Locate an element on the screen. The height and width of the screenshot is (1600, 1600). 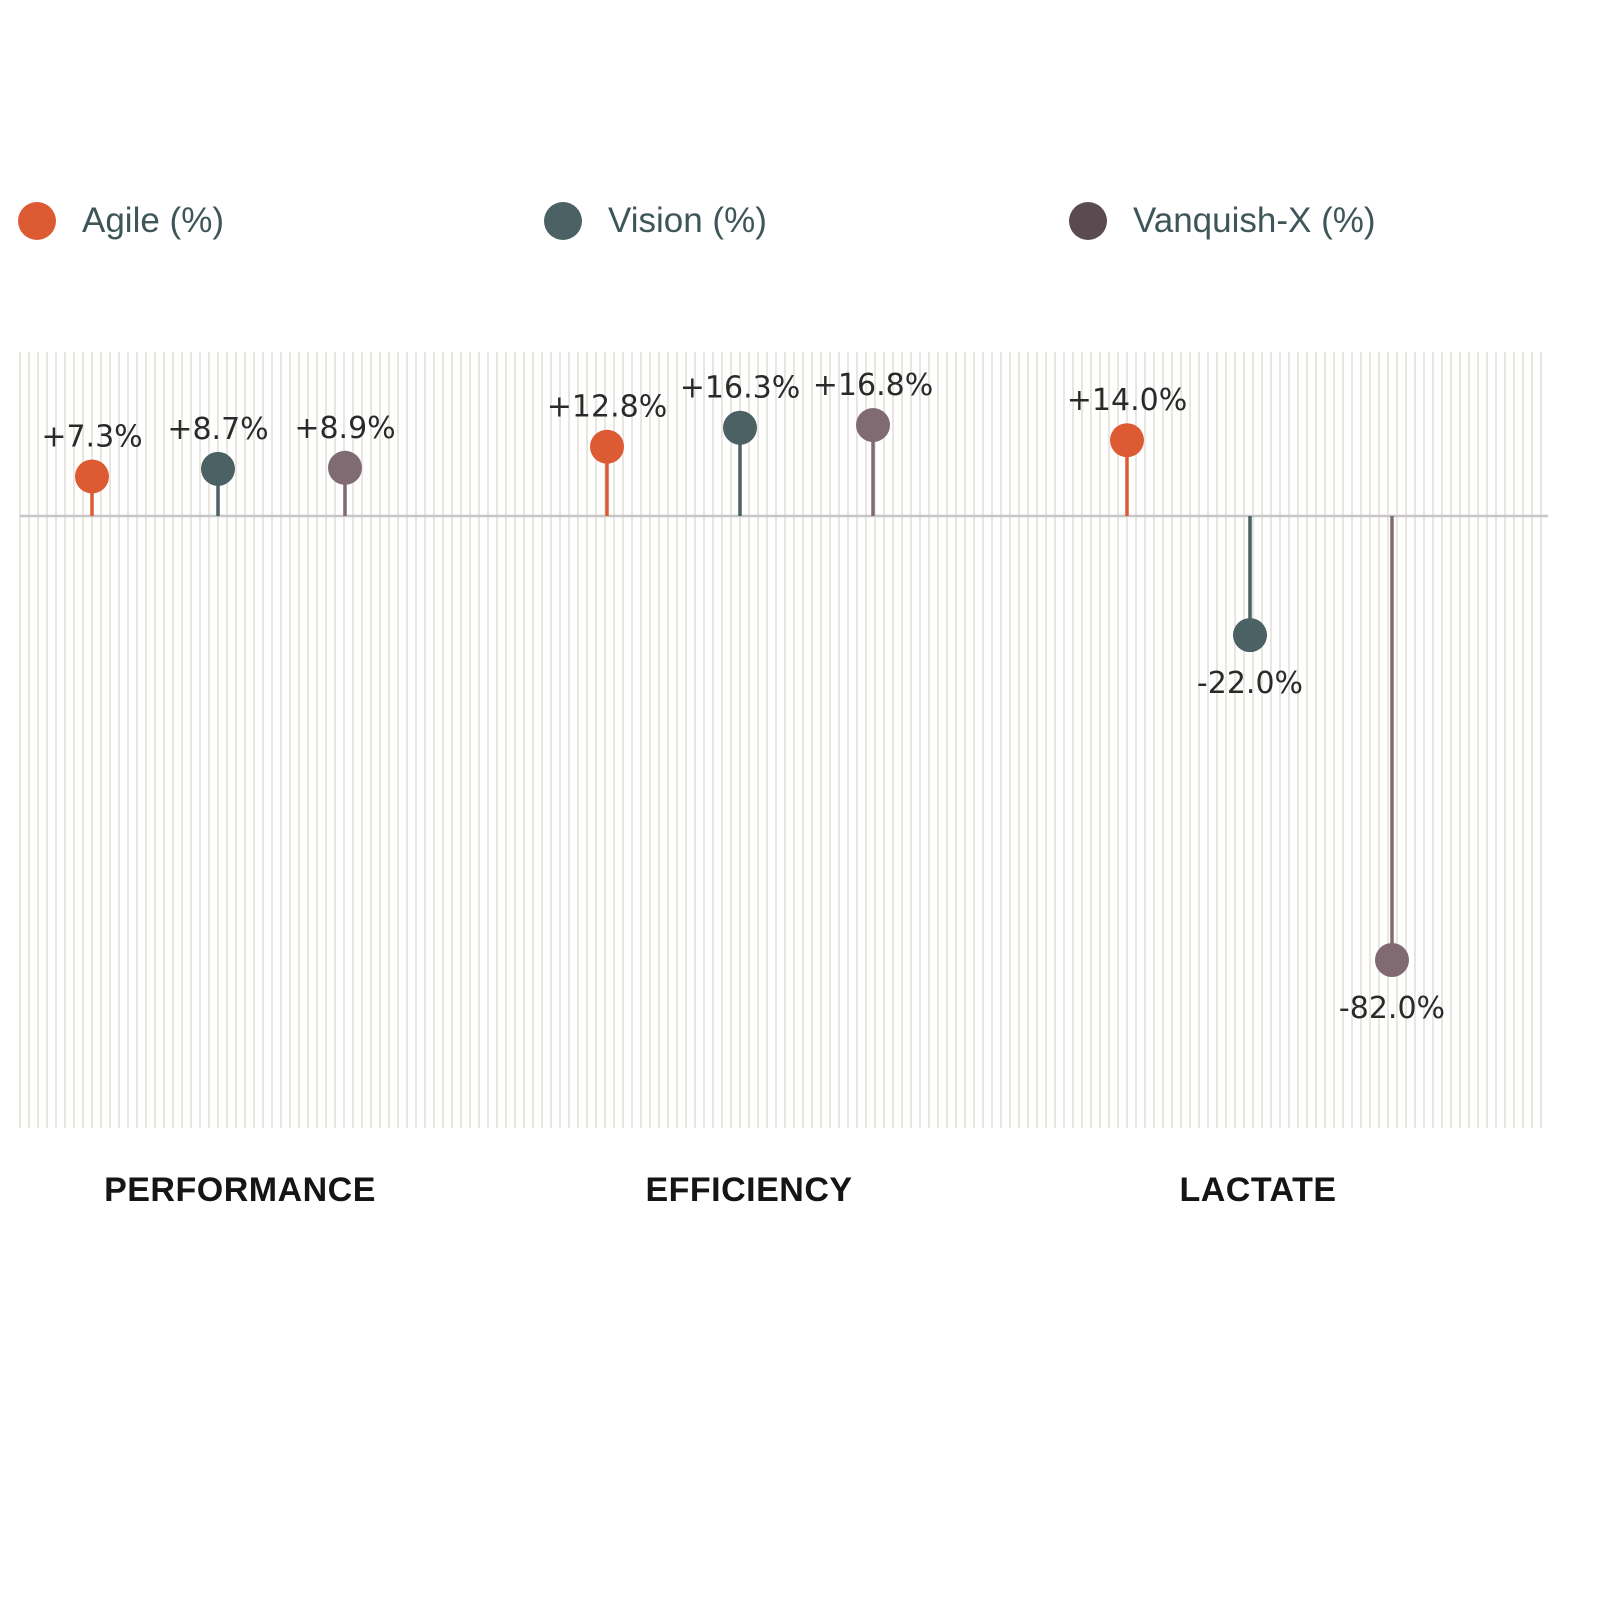
value-label-agile-efficiency: +12.8% is located at coordinates (607, 407).